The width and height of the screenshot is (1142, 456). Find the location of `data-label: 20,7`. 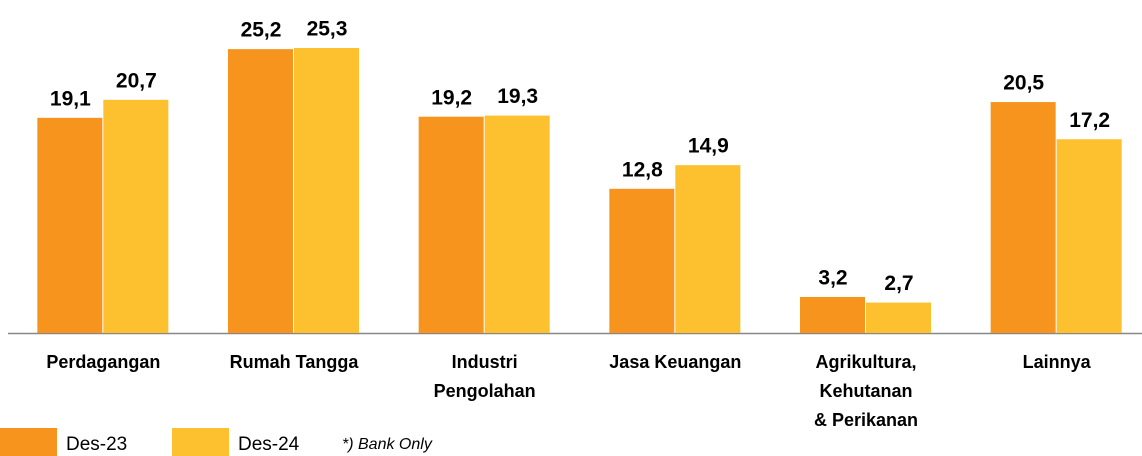

data-label: 20,7 is located at coordinates (136, 80).